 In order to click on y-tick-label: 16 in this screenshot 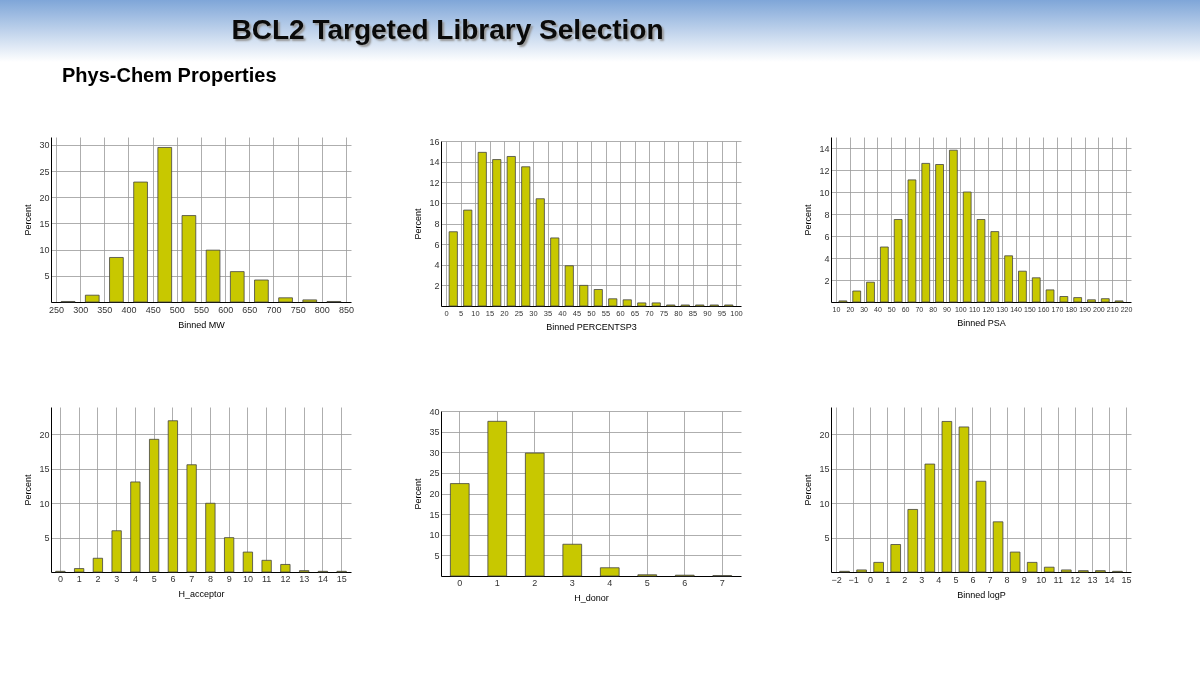, I will do `click(434, 141)`.